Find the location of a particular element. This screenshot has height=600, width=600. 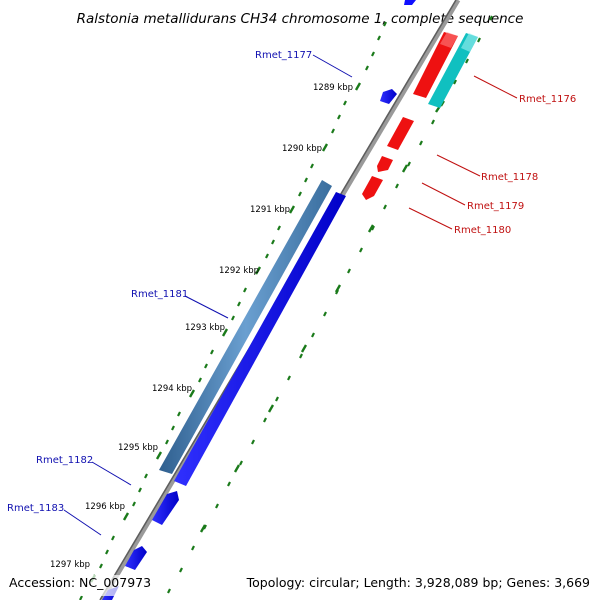

gene-rmet-1181-cds-shape is located at coordinates (260, 339).